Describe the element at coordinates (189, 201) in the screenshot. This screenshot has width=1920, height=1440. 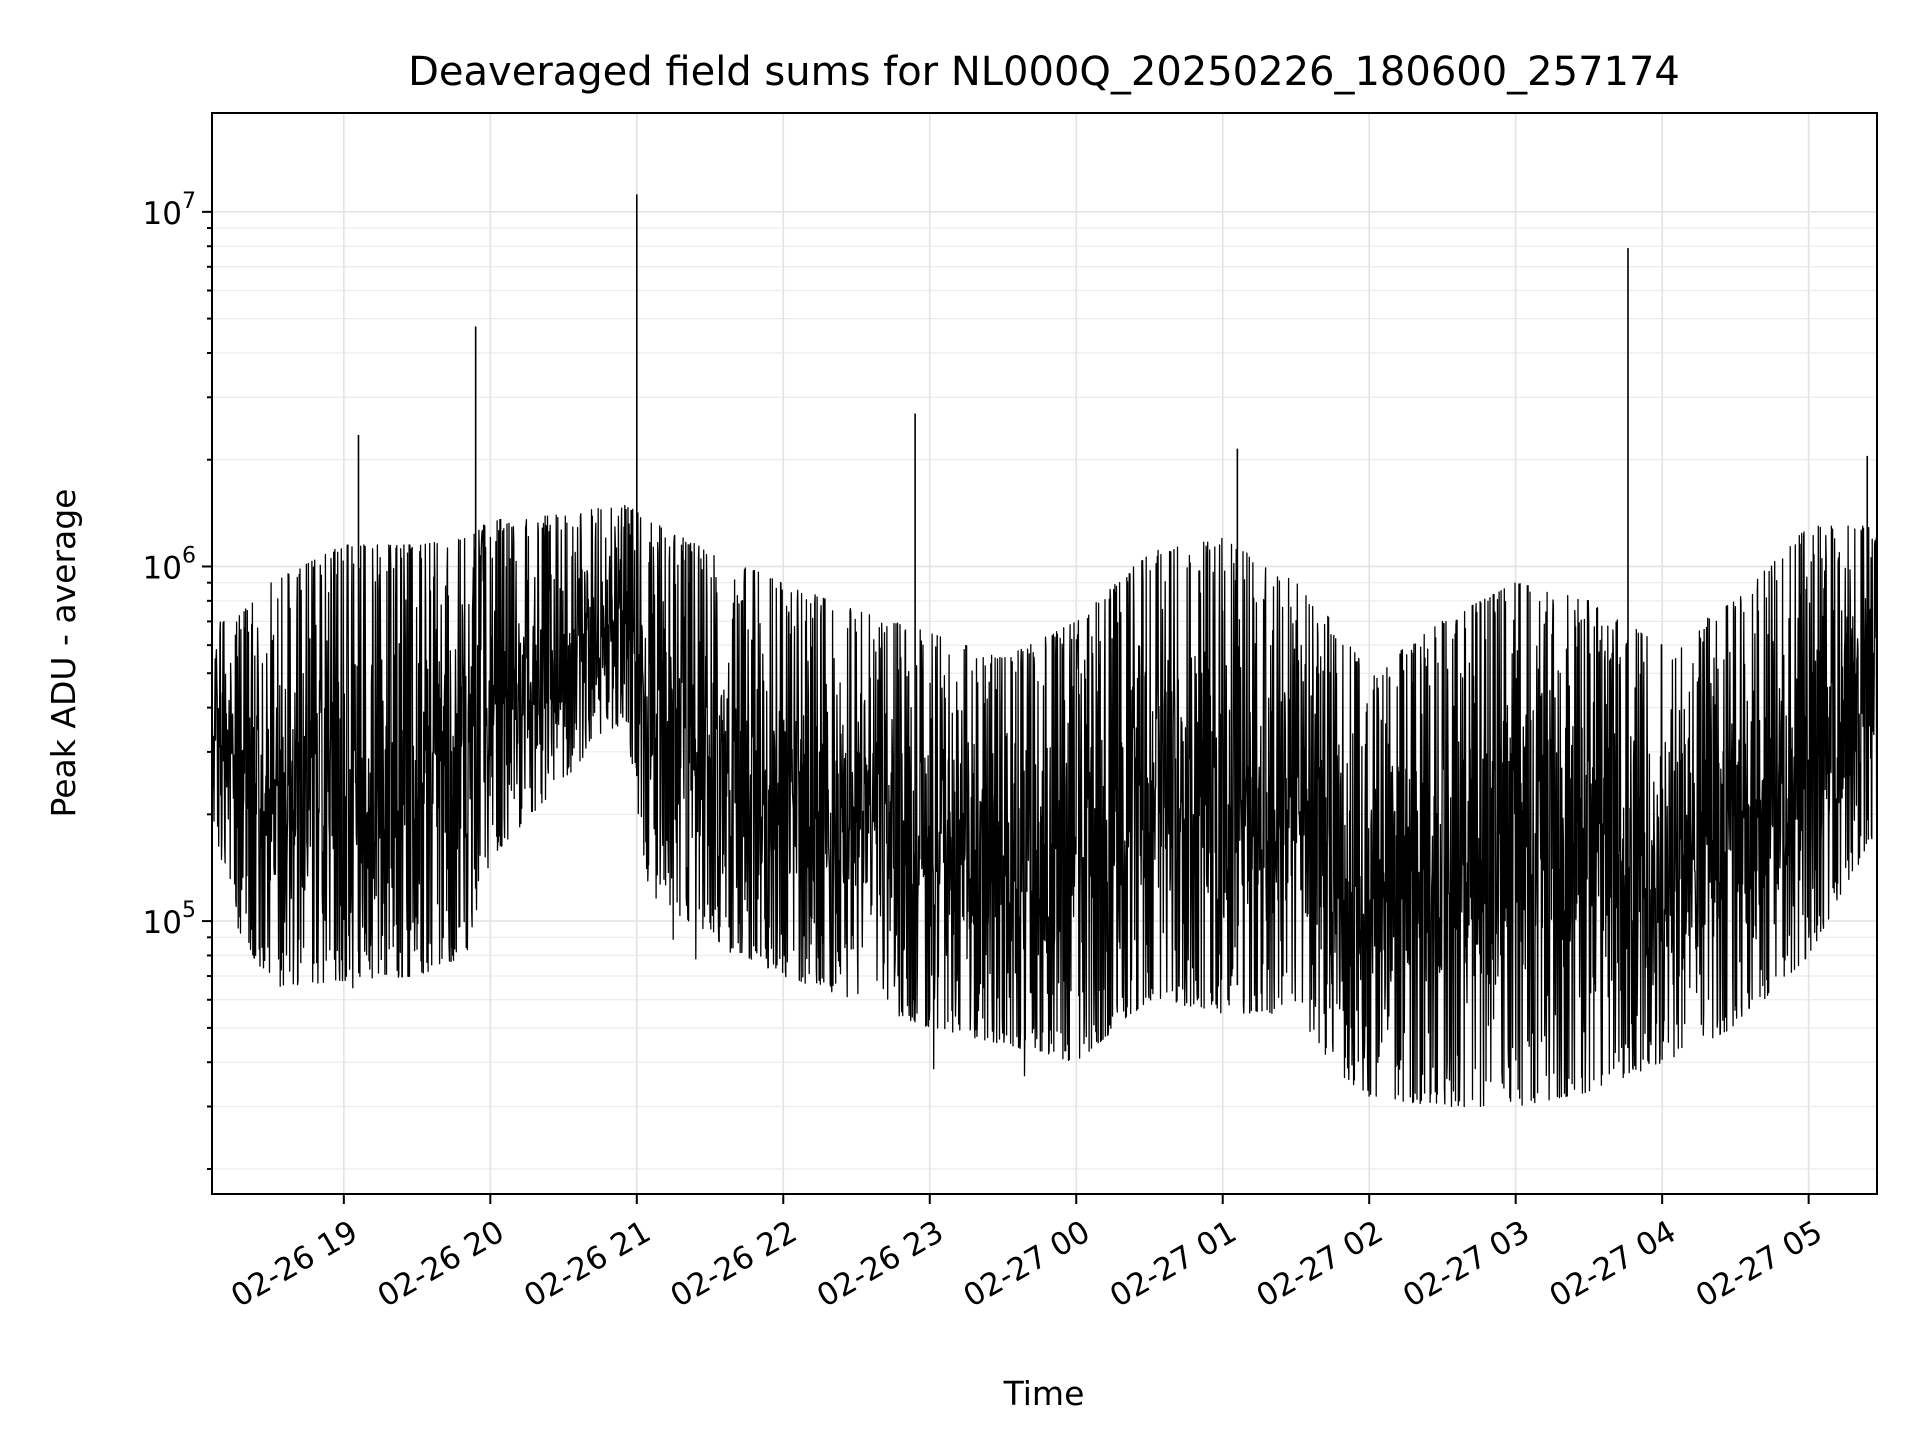
I see `y-tick-exponent: 7` at that location.